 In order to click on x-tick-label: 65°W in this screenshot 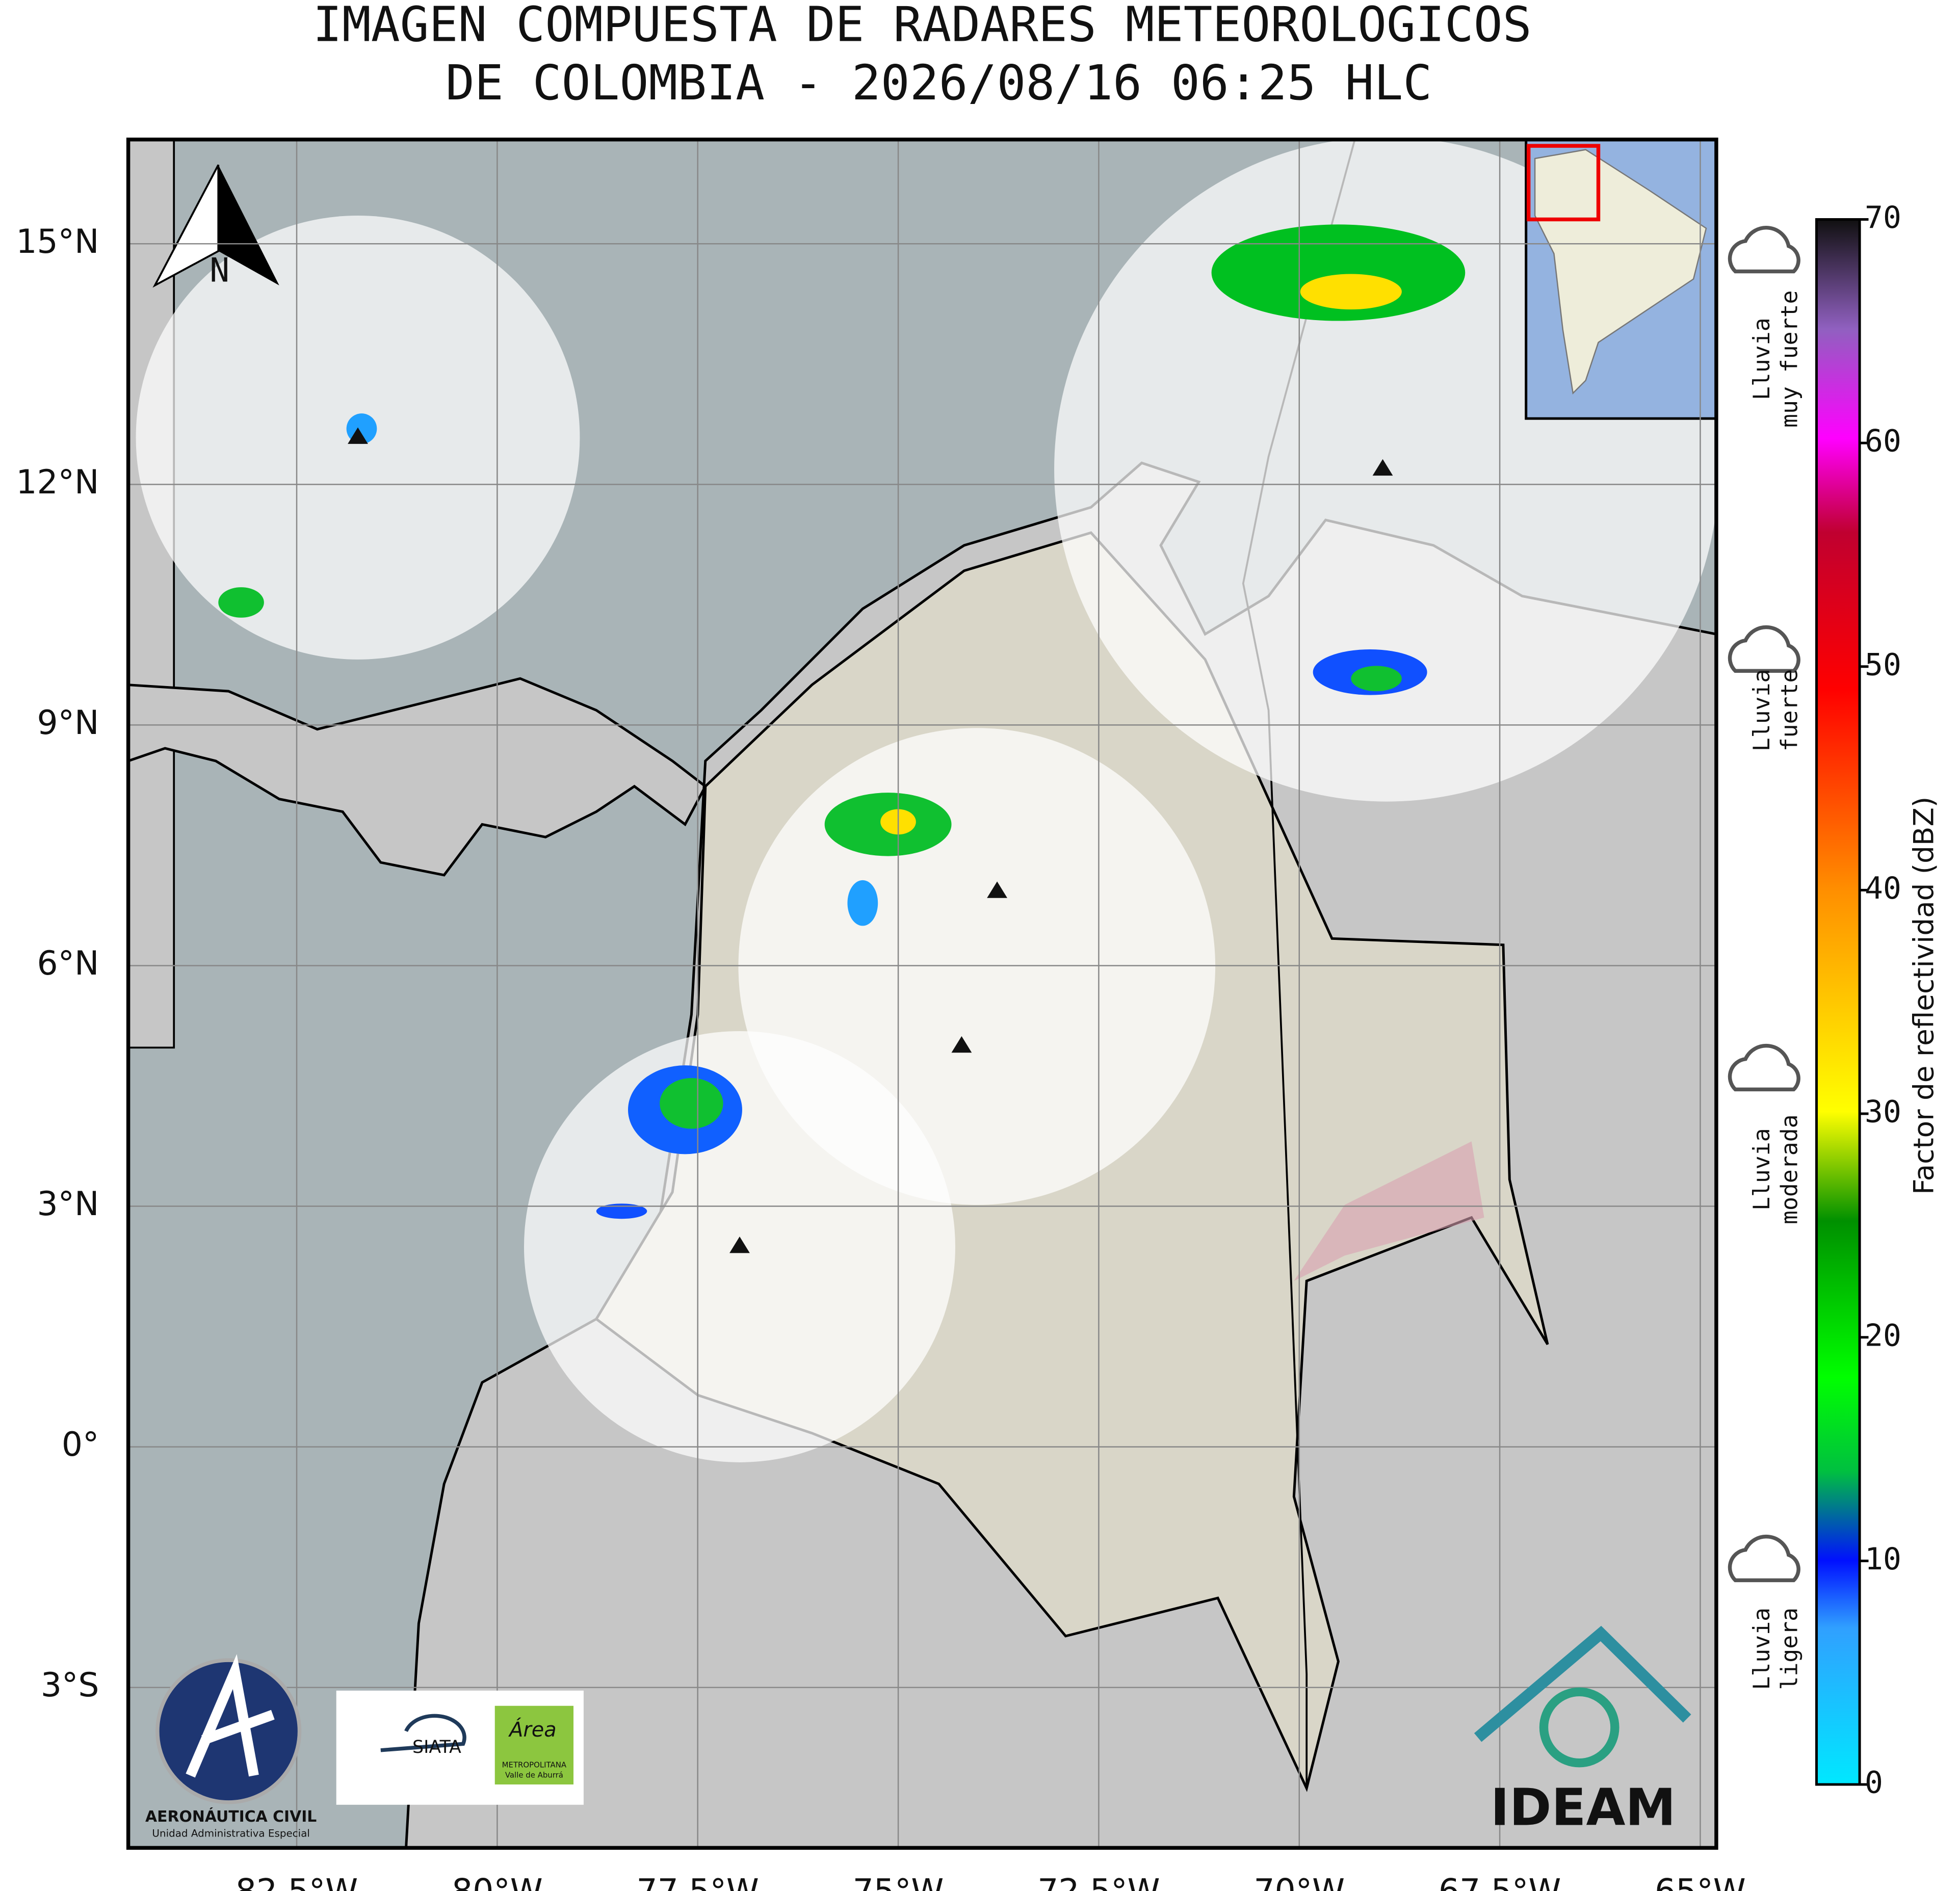, I will do `click(1700, 1882)`.